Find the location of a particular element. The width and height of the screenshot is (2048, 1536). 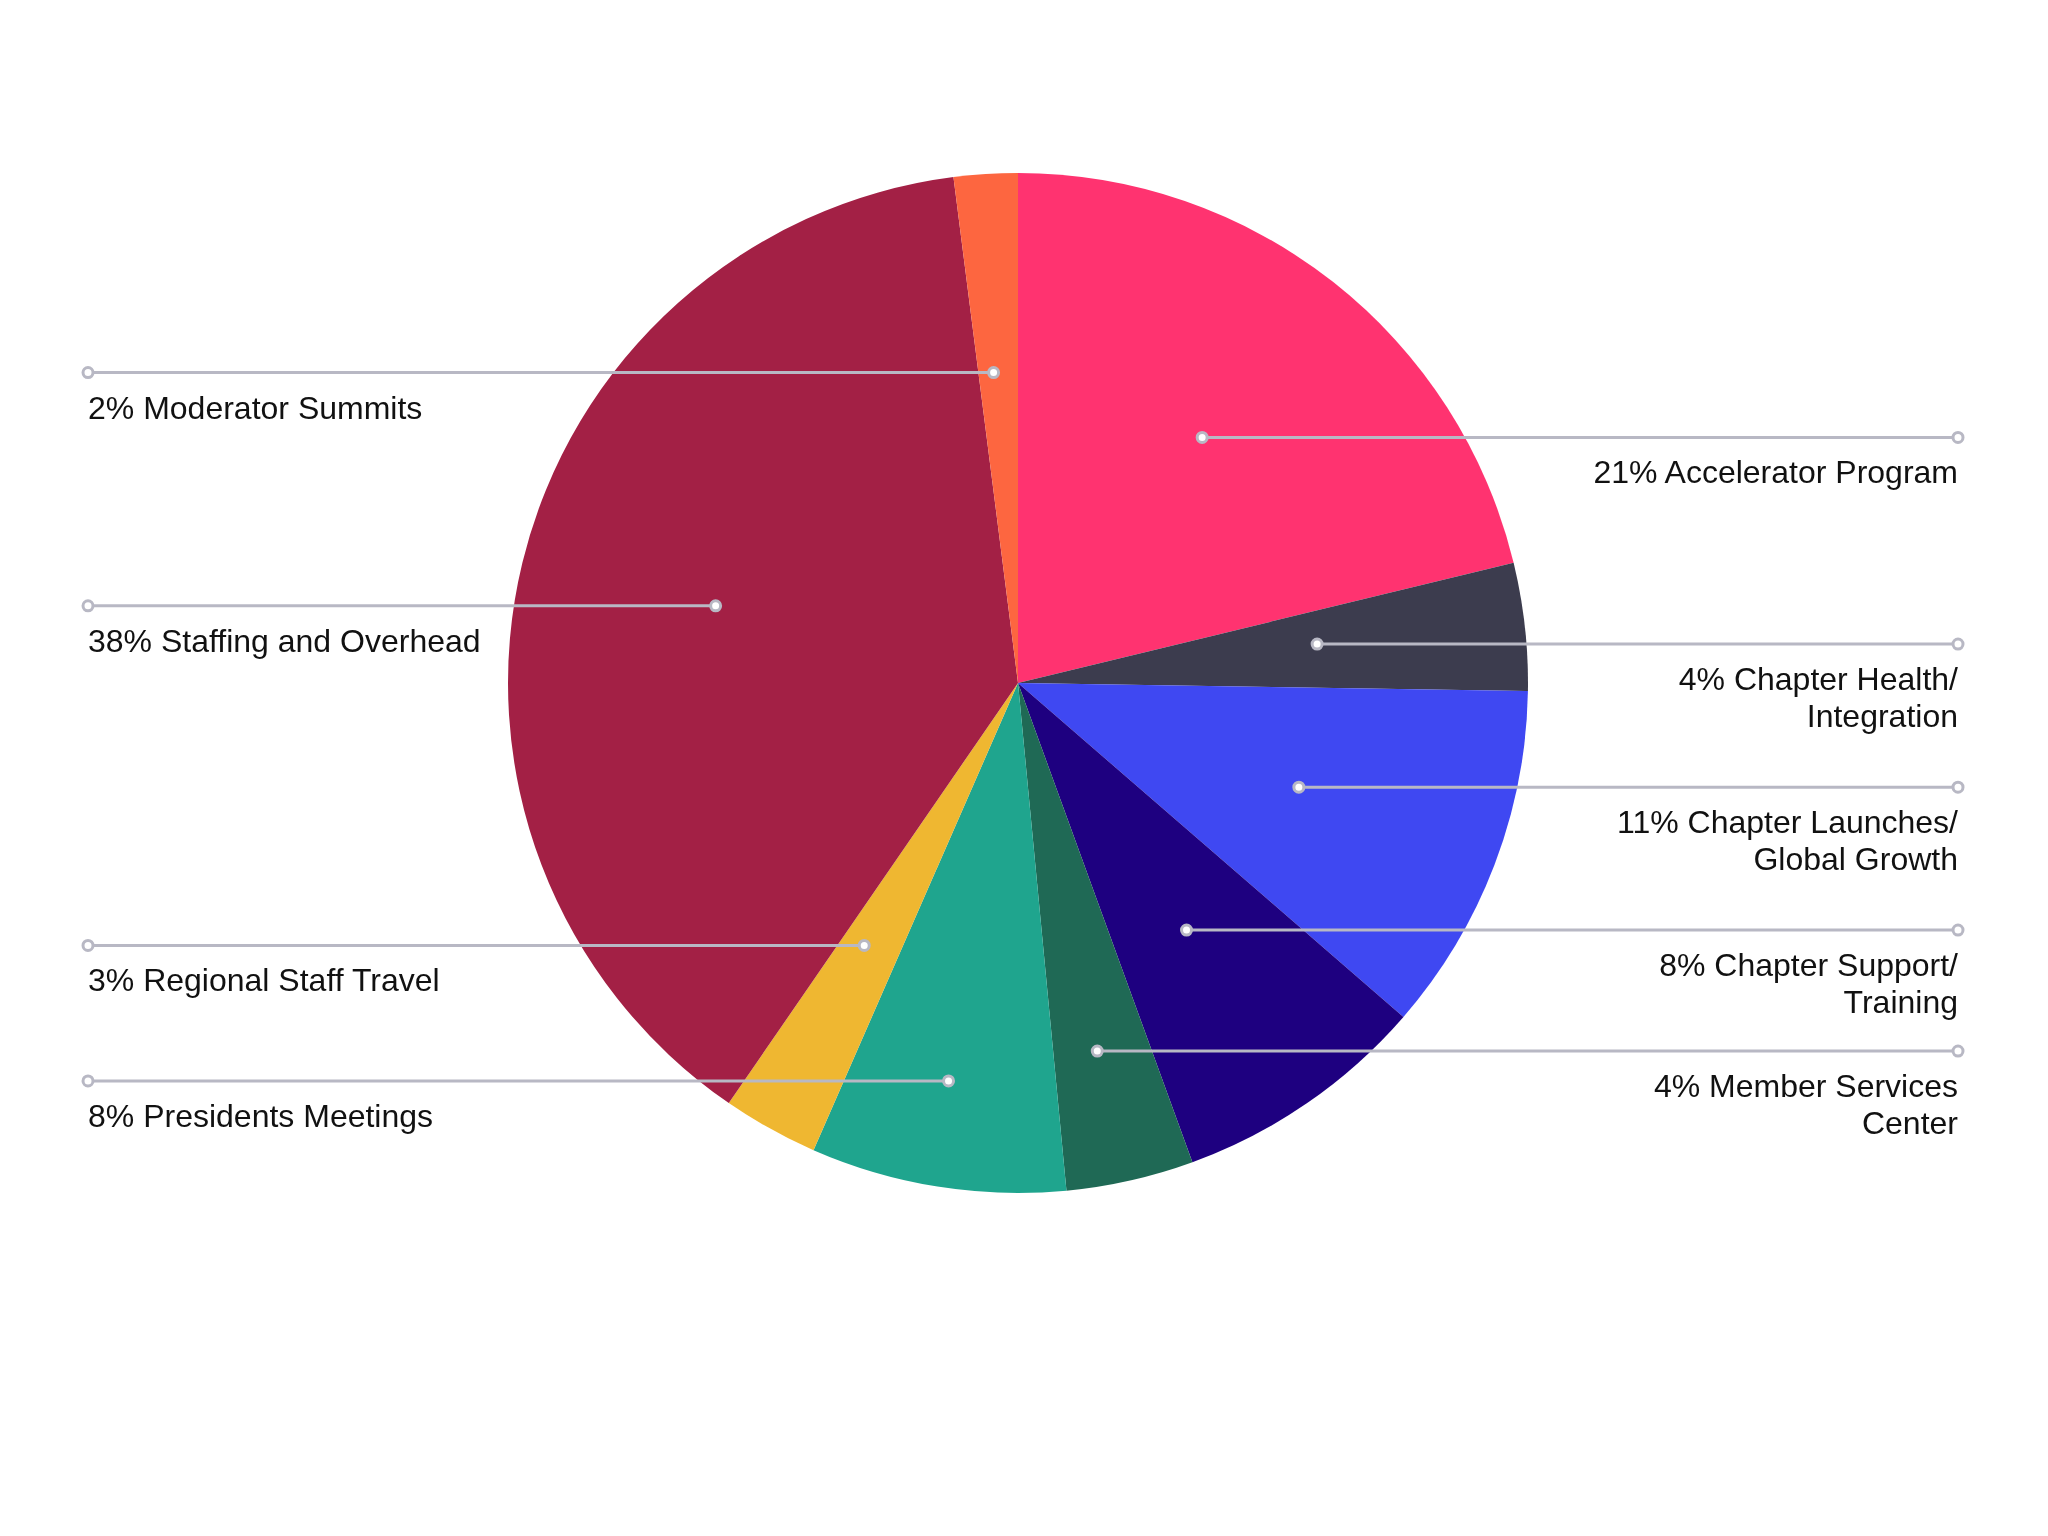

slice-label: 21% Accelerator Program is located at coordinates (1775, 472).